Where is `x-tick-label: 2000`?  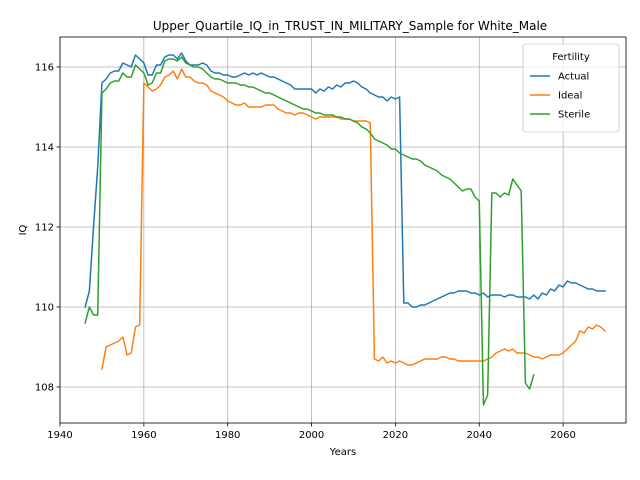 x-tick-label: 2000 is located at coordinates (311, 435).